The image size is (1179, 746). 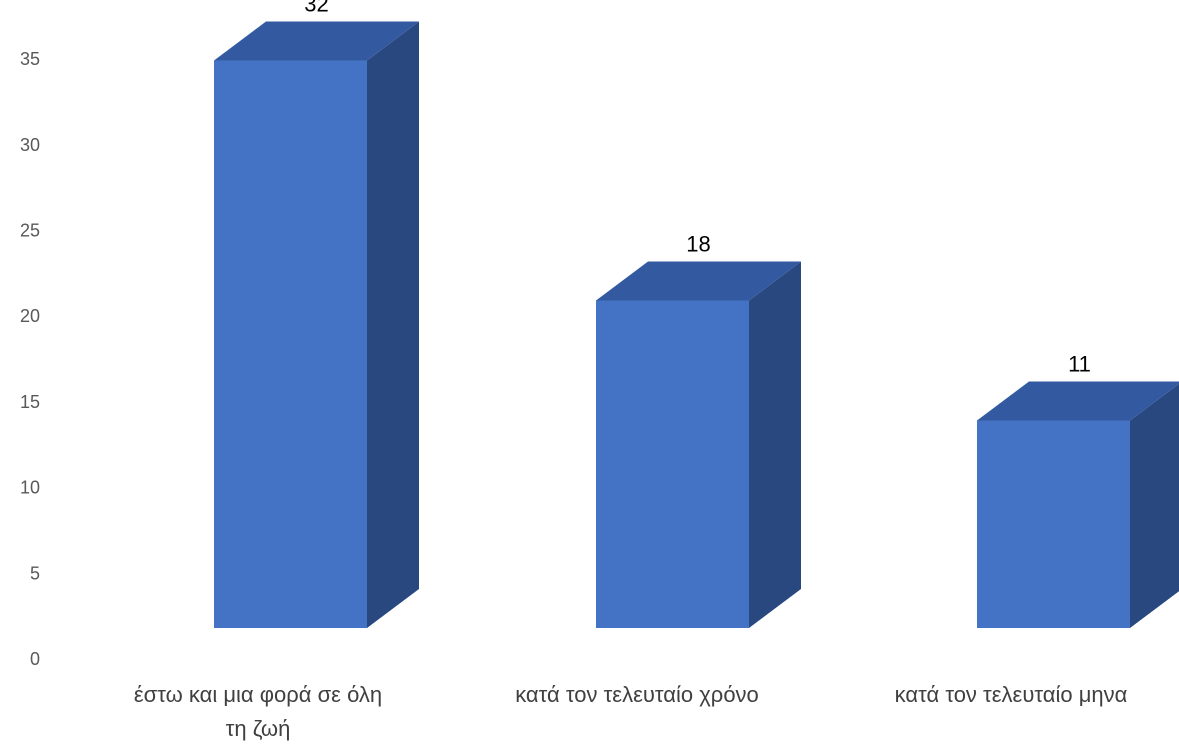 I want to click on category-label: κατά τον τελευταίο μηνα, so click(x=1011, y=694).